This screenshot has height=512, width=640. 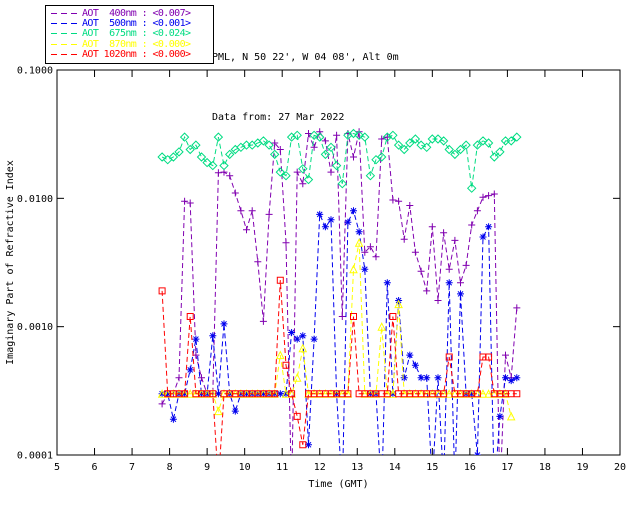 What do you see at coordinates (357, 467) in the screenshot?
I see `svg-text: 13` at bounding box center [357, 467].